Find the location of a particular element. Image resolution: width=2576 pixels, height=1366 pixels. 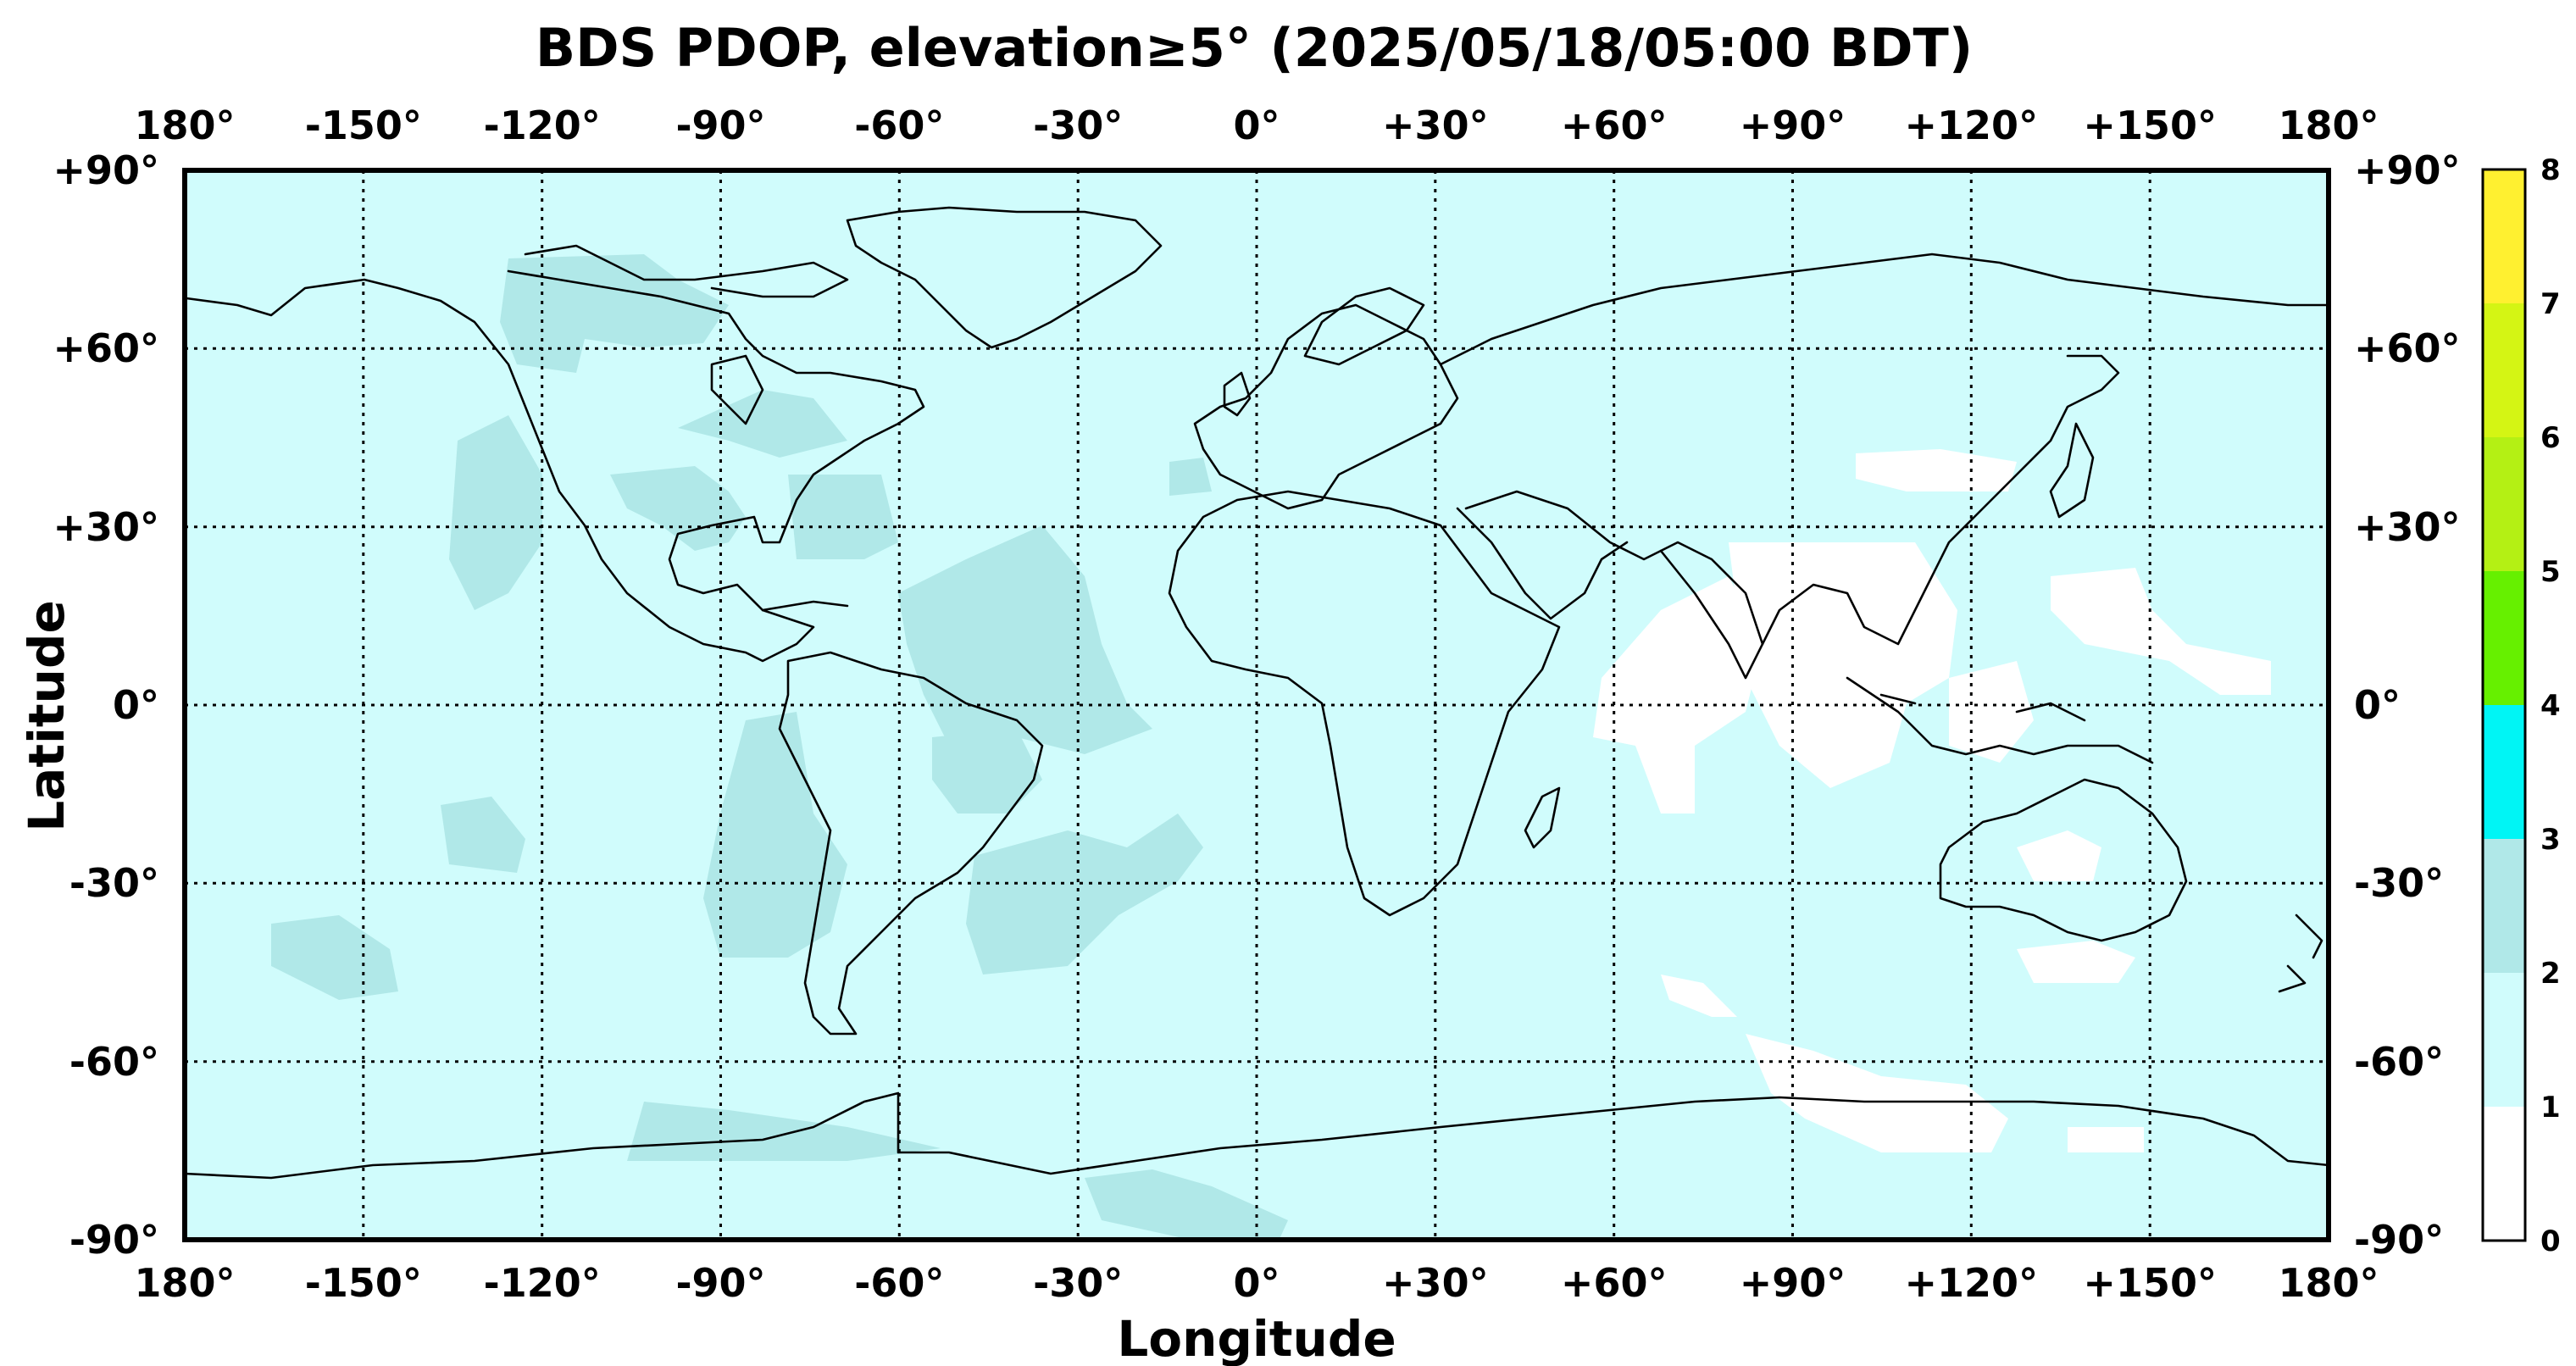

colorbar: 0 1 2 3 4 5 6 7 8 is located at coordinates (2521, 705).